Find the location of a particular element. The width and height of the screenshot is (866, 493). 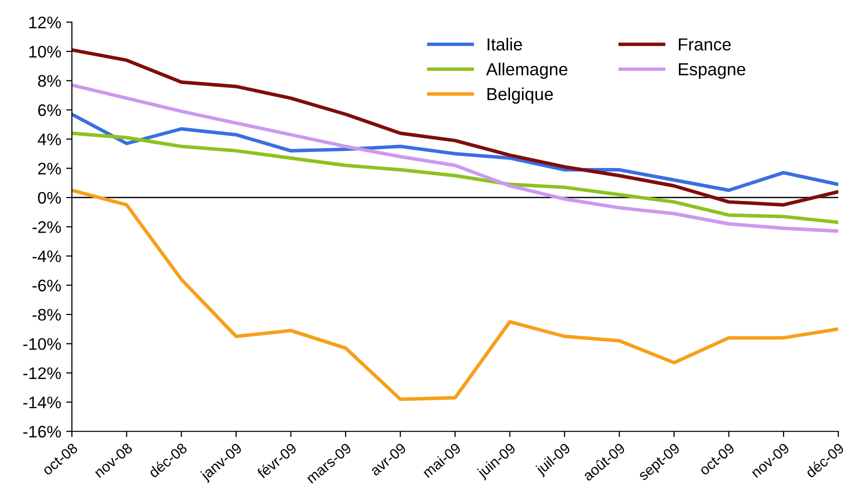

y-tick-label: 0% is located at coordinates (49, 198).